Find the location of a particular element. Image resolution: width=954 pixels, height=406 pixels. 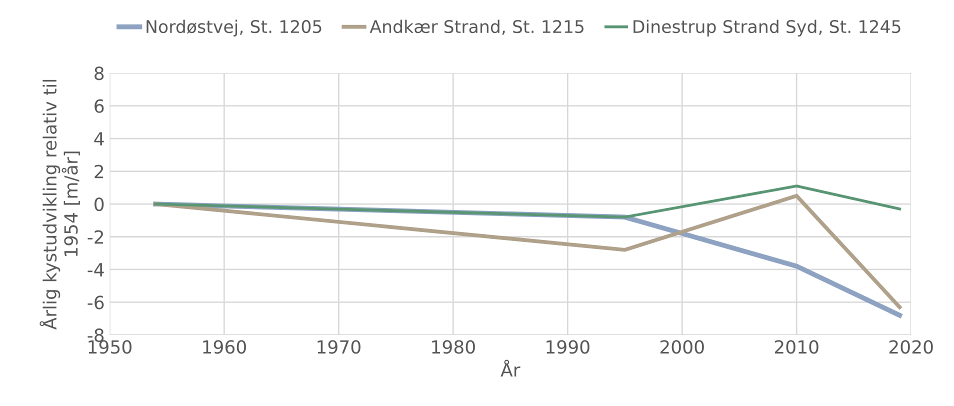

line-series is located at coordinates (528, 201).